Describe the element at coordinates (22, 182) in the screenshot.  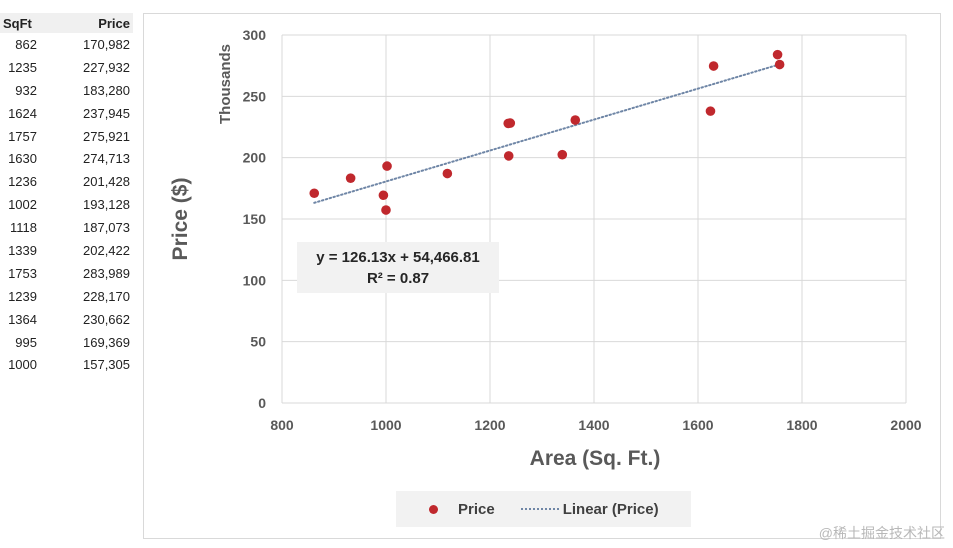
I see `cell-sqft: 1236` at that location.